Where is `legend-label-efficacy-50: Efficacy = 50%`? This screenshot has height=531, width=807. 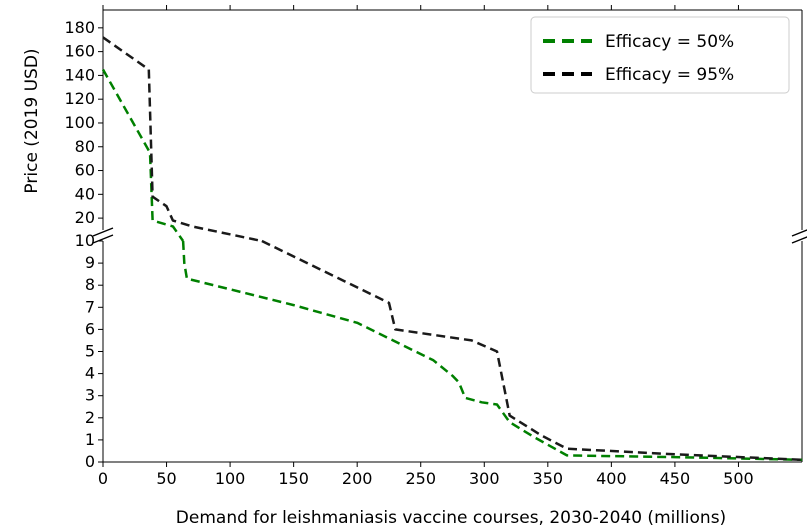
legend-label-efficacy-50: Efficacy = 50% is located at coordinates (669, 42).